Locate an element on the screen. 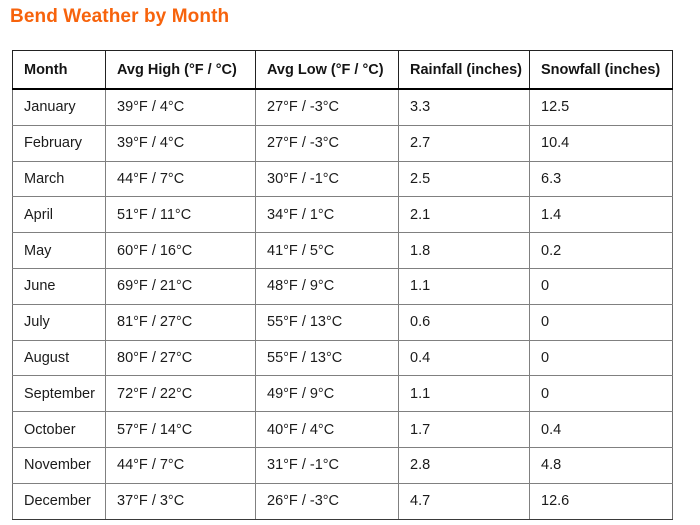  rainfall-cell: 1.8 is located at coordinates (464, 250).